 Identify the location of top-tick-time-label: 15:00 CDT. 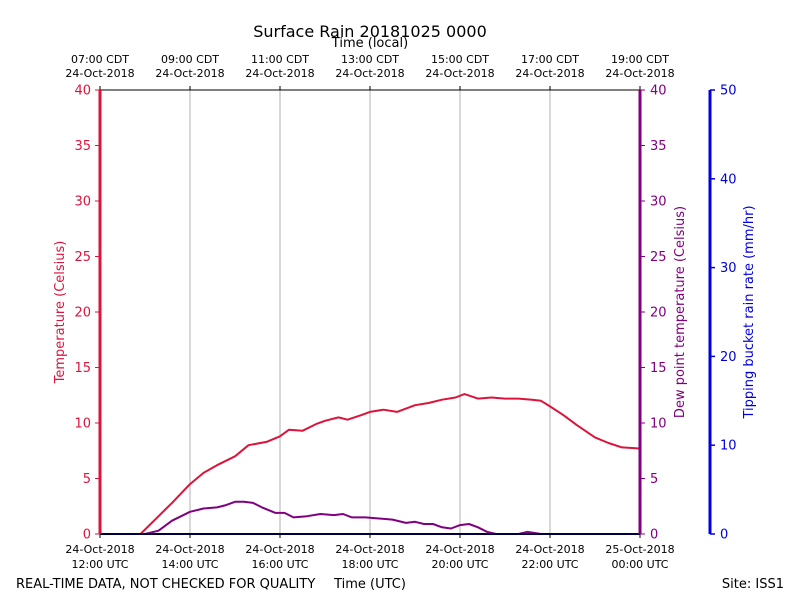
(460, 59).